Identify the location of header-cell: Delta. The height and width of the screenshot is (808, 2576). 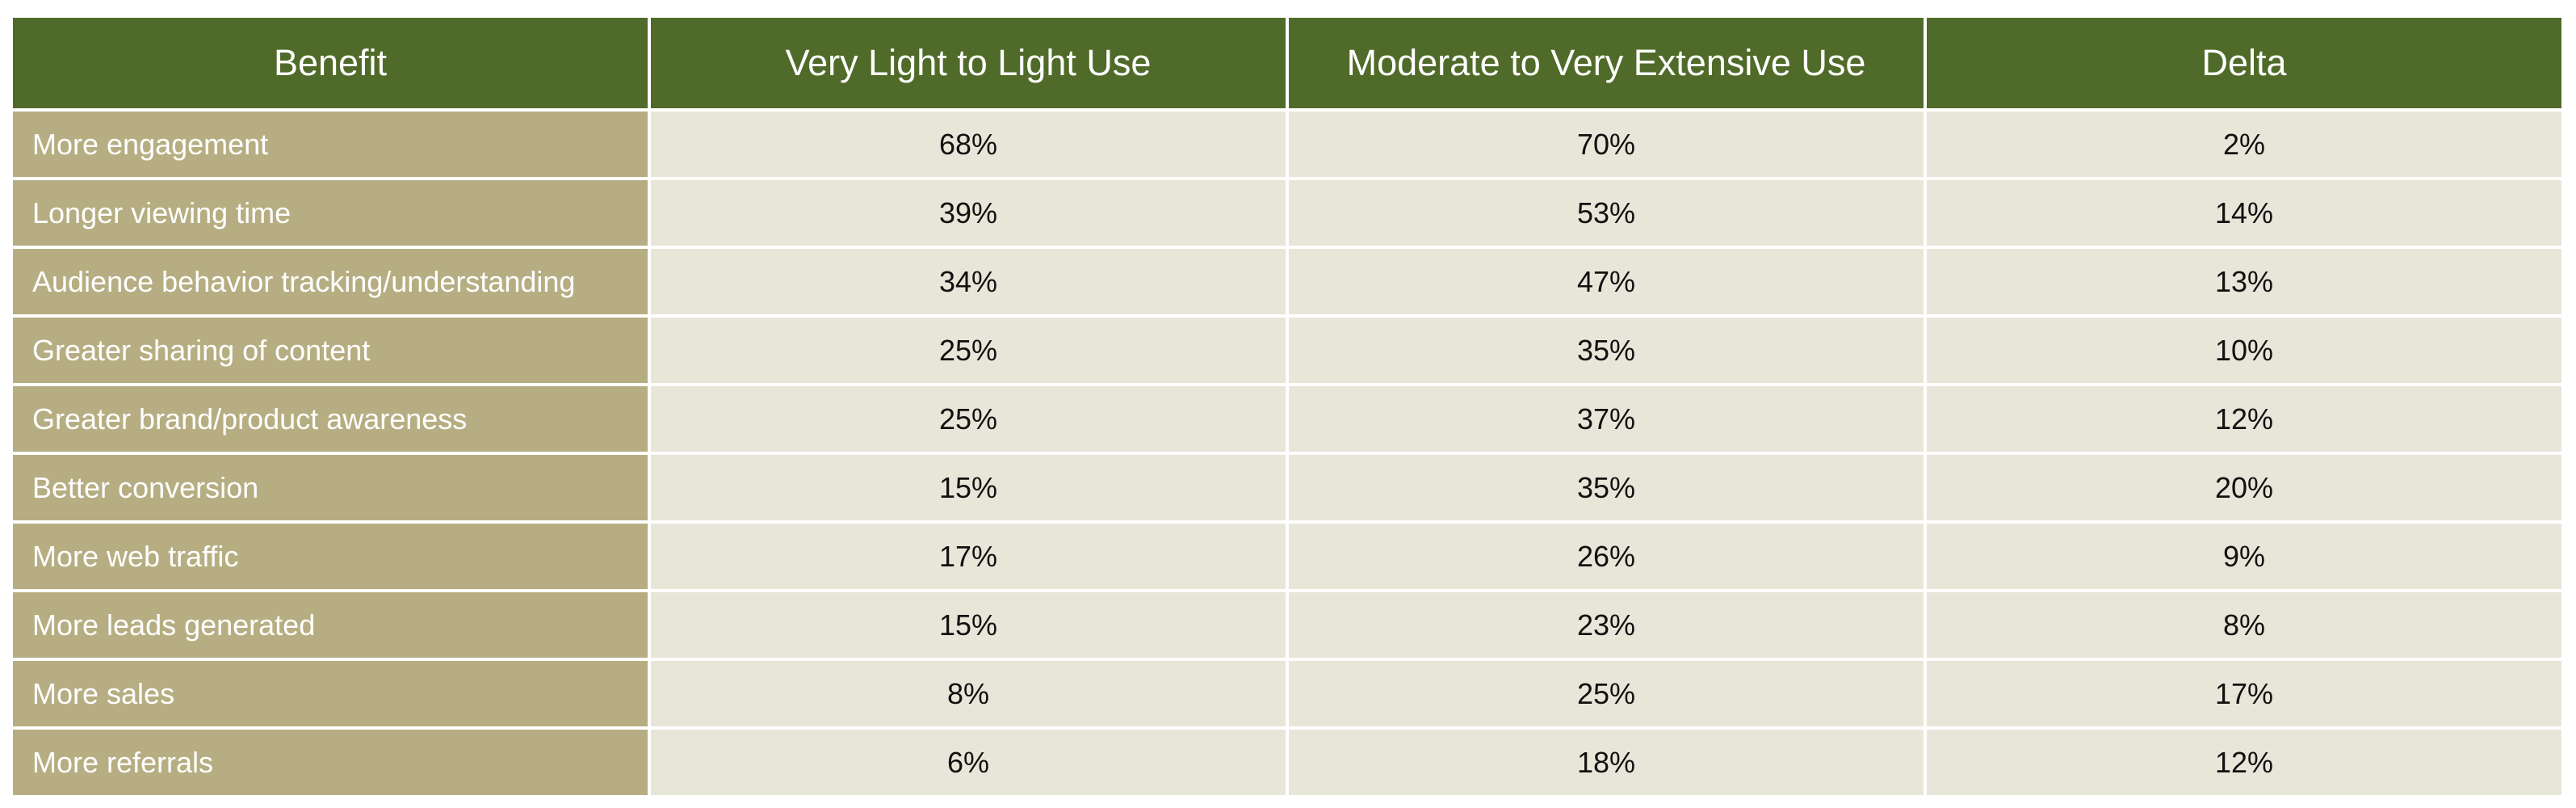
(2244, 63).